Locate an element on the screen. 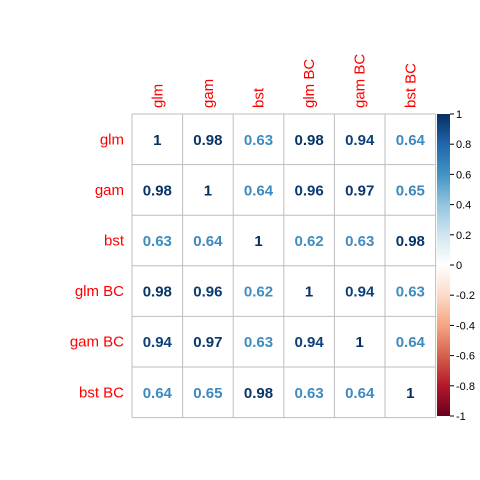 This screenshot has height=480, width=480. cell-value-glm-bc-gam-bc: 0.94 is located at coordinates (360, 292).